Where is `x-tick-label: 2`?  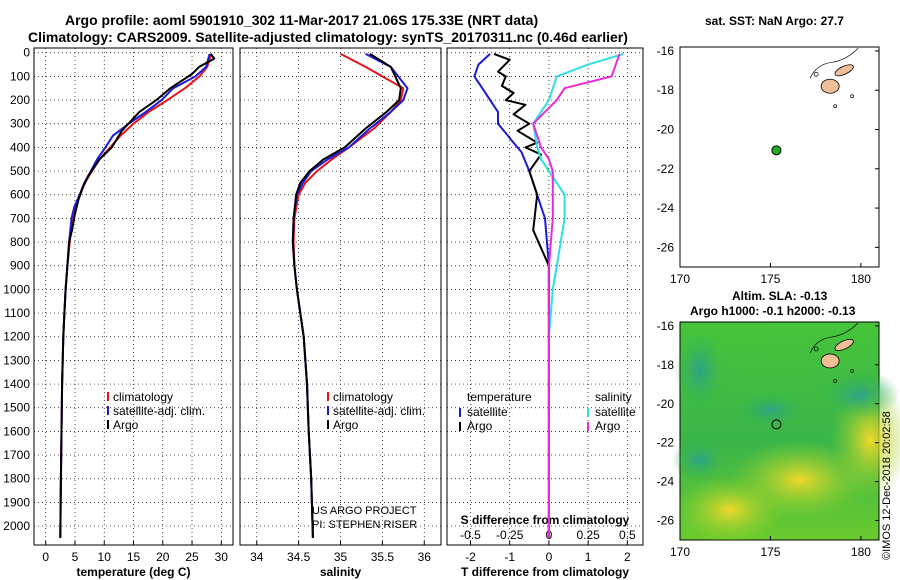 x-tick-label: 2 is located at coordinates (627, 557).